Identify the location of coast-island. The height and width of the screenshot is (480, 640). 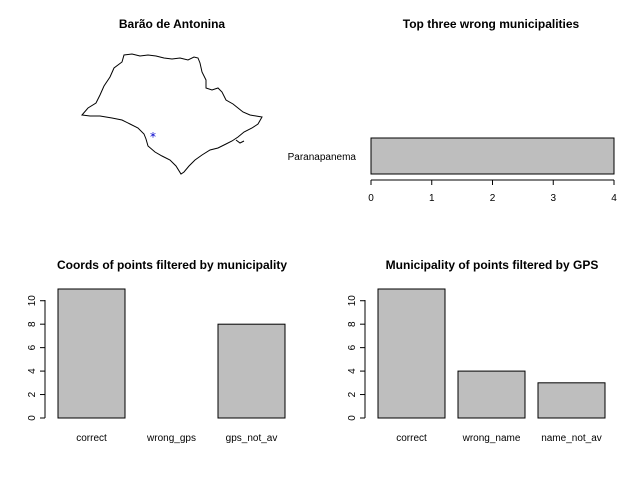
(240, 141).